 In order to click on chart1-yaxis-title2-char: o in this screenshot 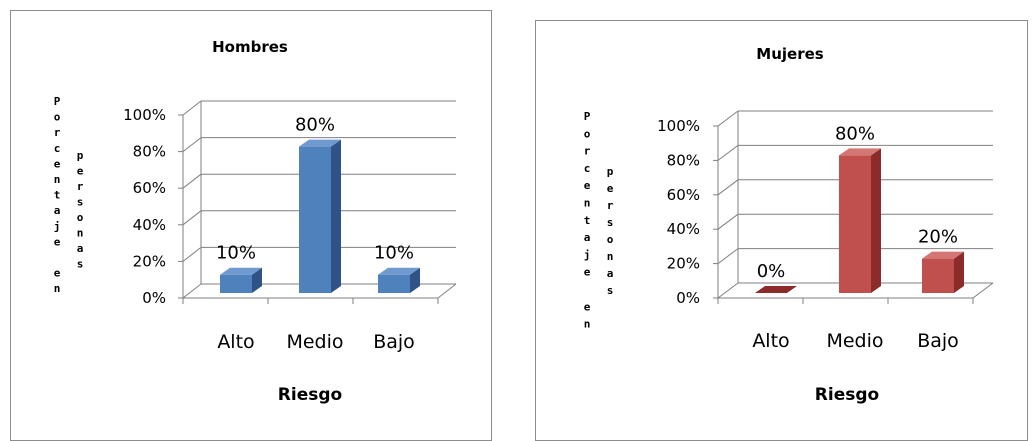, I will do `click(80, 217)`.